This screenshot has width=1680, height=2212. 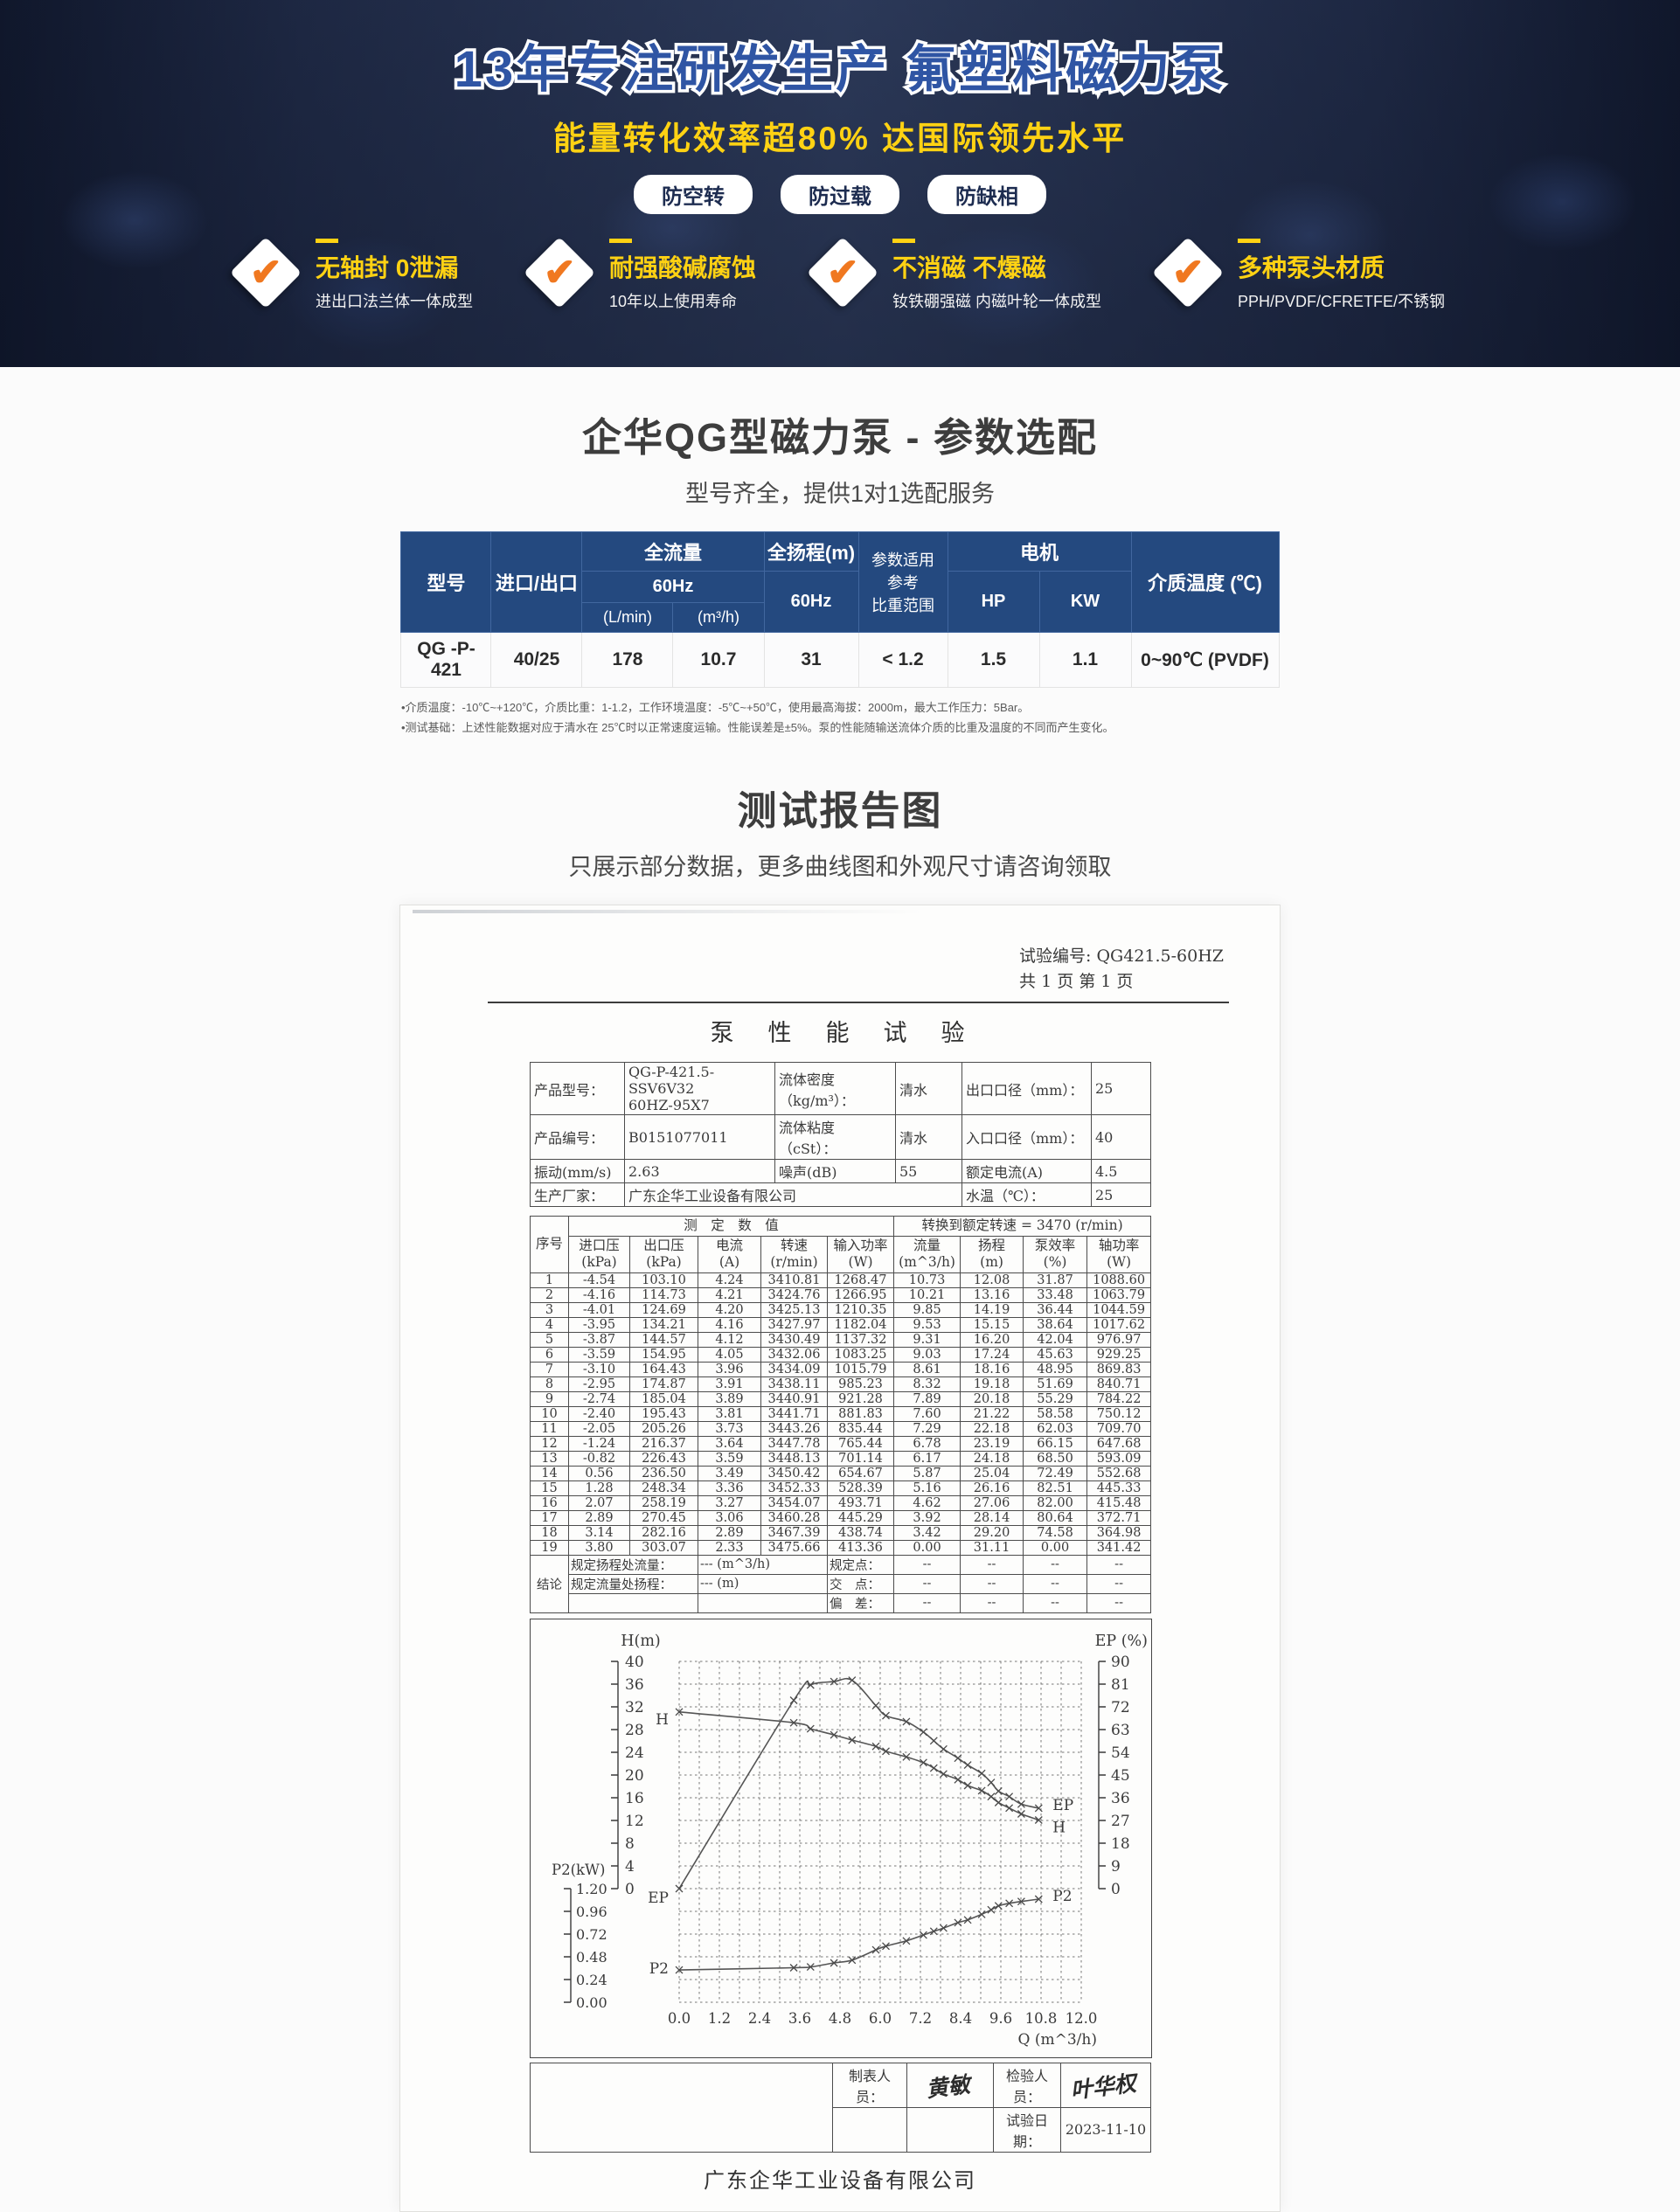 What do you see at coordinates (1119, 1309) in the screenshot?
I see `measurement-cell: 1044.59` at bounding box center [1119, 1309].